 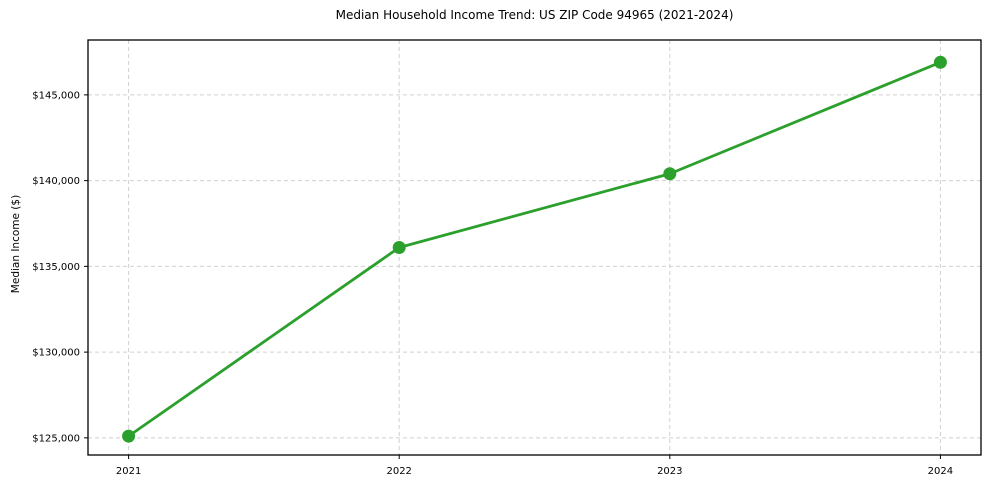 What do you see at coordinates (128, 471) in the screenshot?
I see `x-tick-label: 2021` at bounding box center [128, 471].